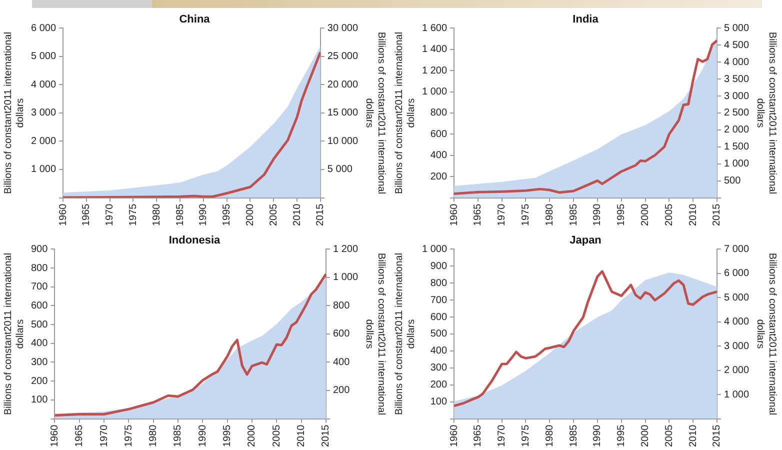  Describe the element at coordinates (737, 45) in the screenshot. I see `y2-tick-label: 4 500` at that location.